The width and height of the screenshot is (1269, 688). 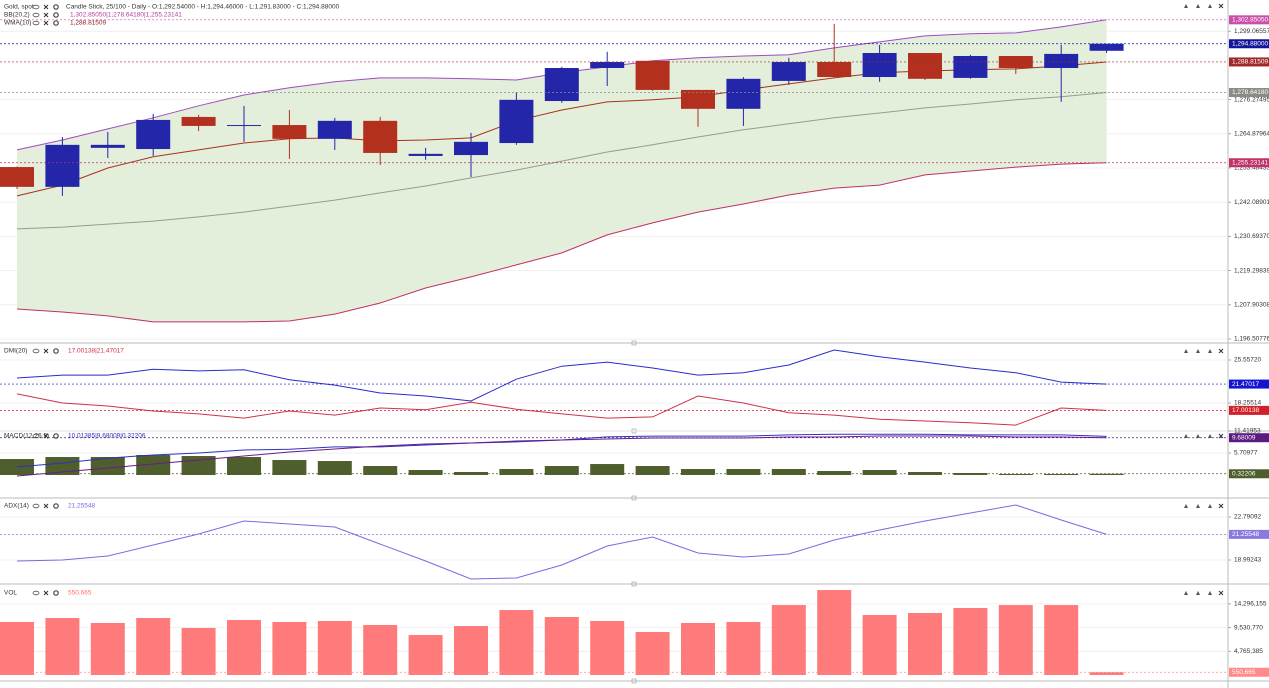 I want to click on y-tick-label: 9,530,770, so click(x=1248, y=627).